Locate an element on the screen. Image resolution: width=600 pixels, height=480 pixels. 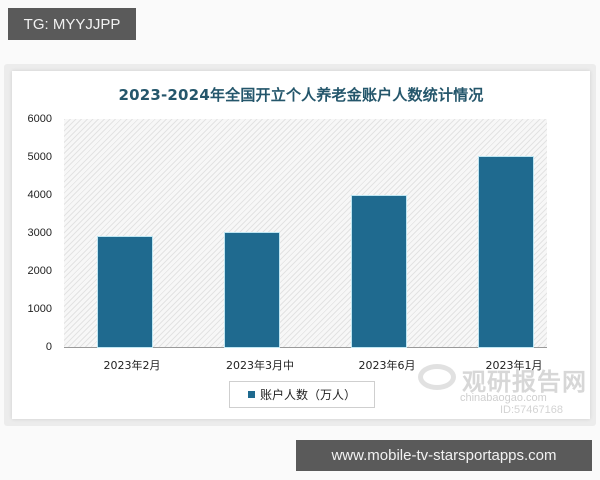
y-tick-0: 0 is located at coordinates (48, 347).